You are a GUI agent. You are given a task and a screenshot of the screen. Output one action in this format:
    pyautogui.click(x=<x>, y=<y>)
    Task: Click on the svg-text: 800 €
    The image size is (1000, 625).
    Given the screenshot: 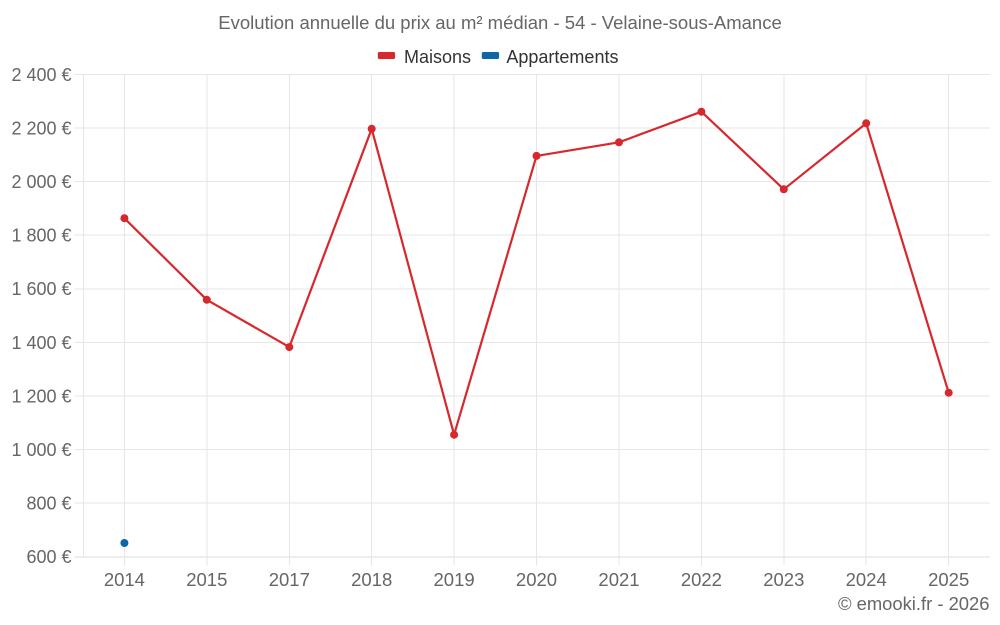 What is the action you would take?
    pyautogui.click(x=48, y=504)
    